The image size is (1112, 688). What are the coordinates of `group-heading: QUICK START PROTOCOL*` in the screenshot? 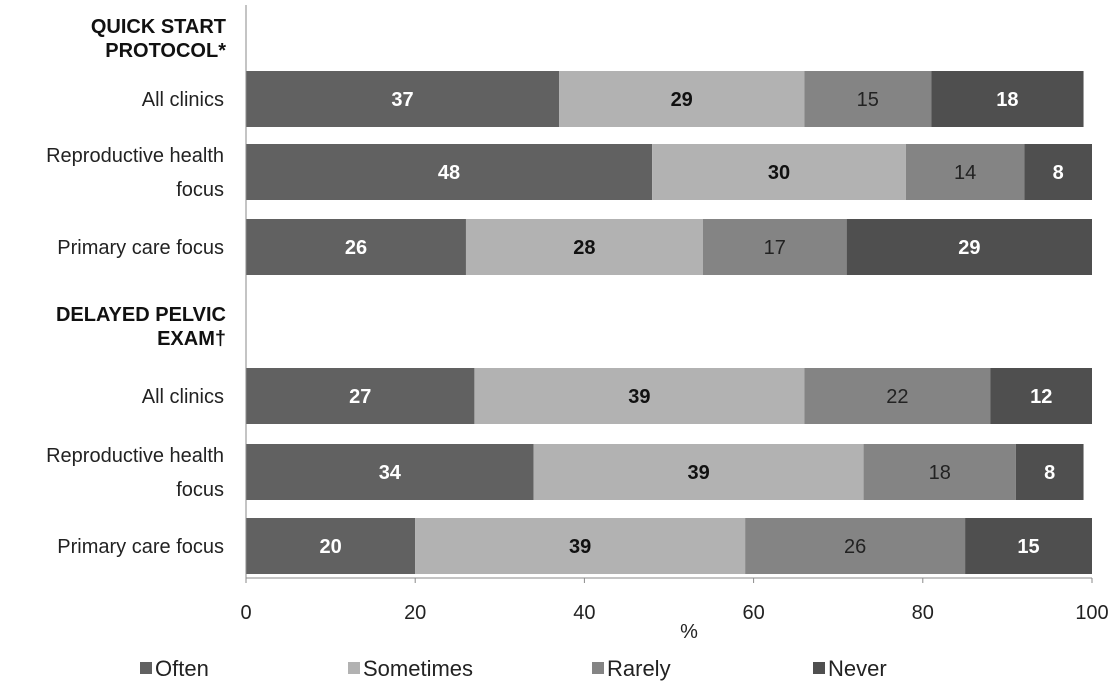 It's located at (158, 39).